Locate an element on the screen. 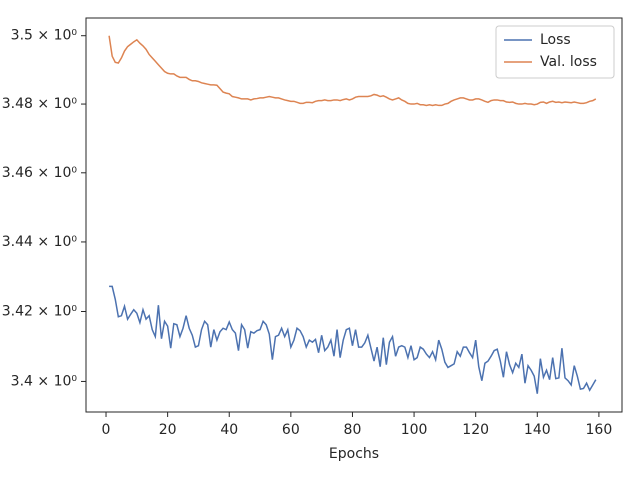 The image size is (640, 480). legend-box is located at coordinates (555, 52).